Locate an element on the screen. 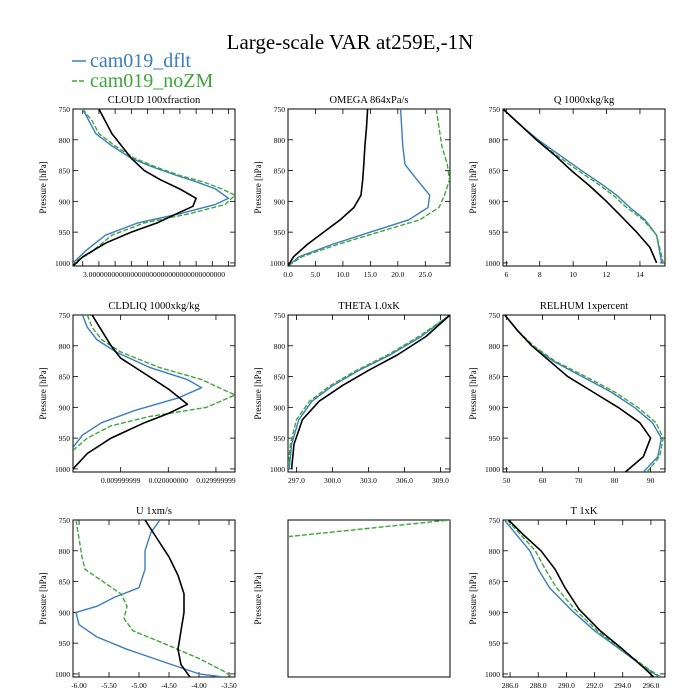 This screenshot has height=700, width=700. x-tick-label: -5.00 is located at coordinates (139, 685).